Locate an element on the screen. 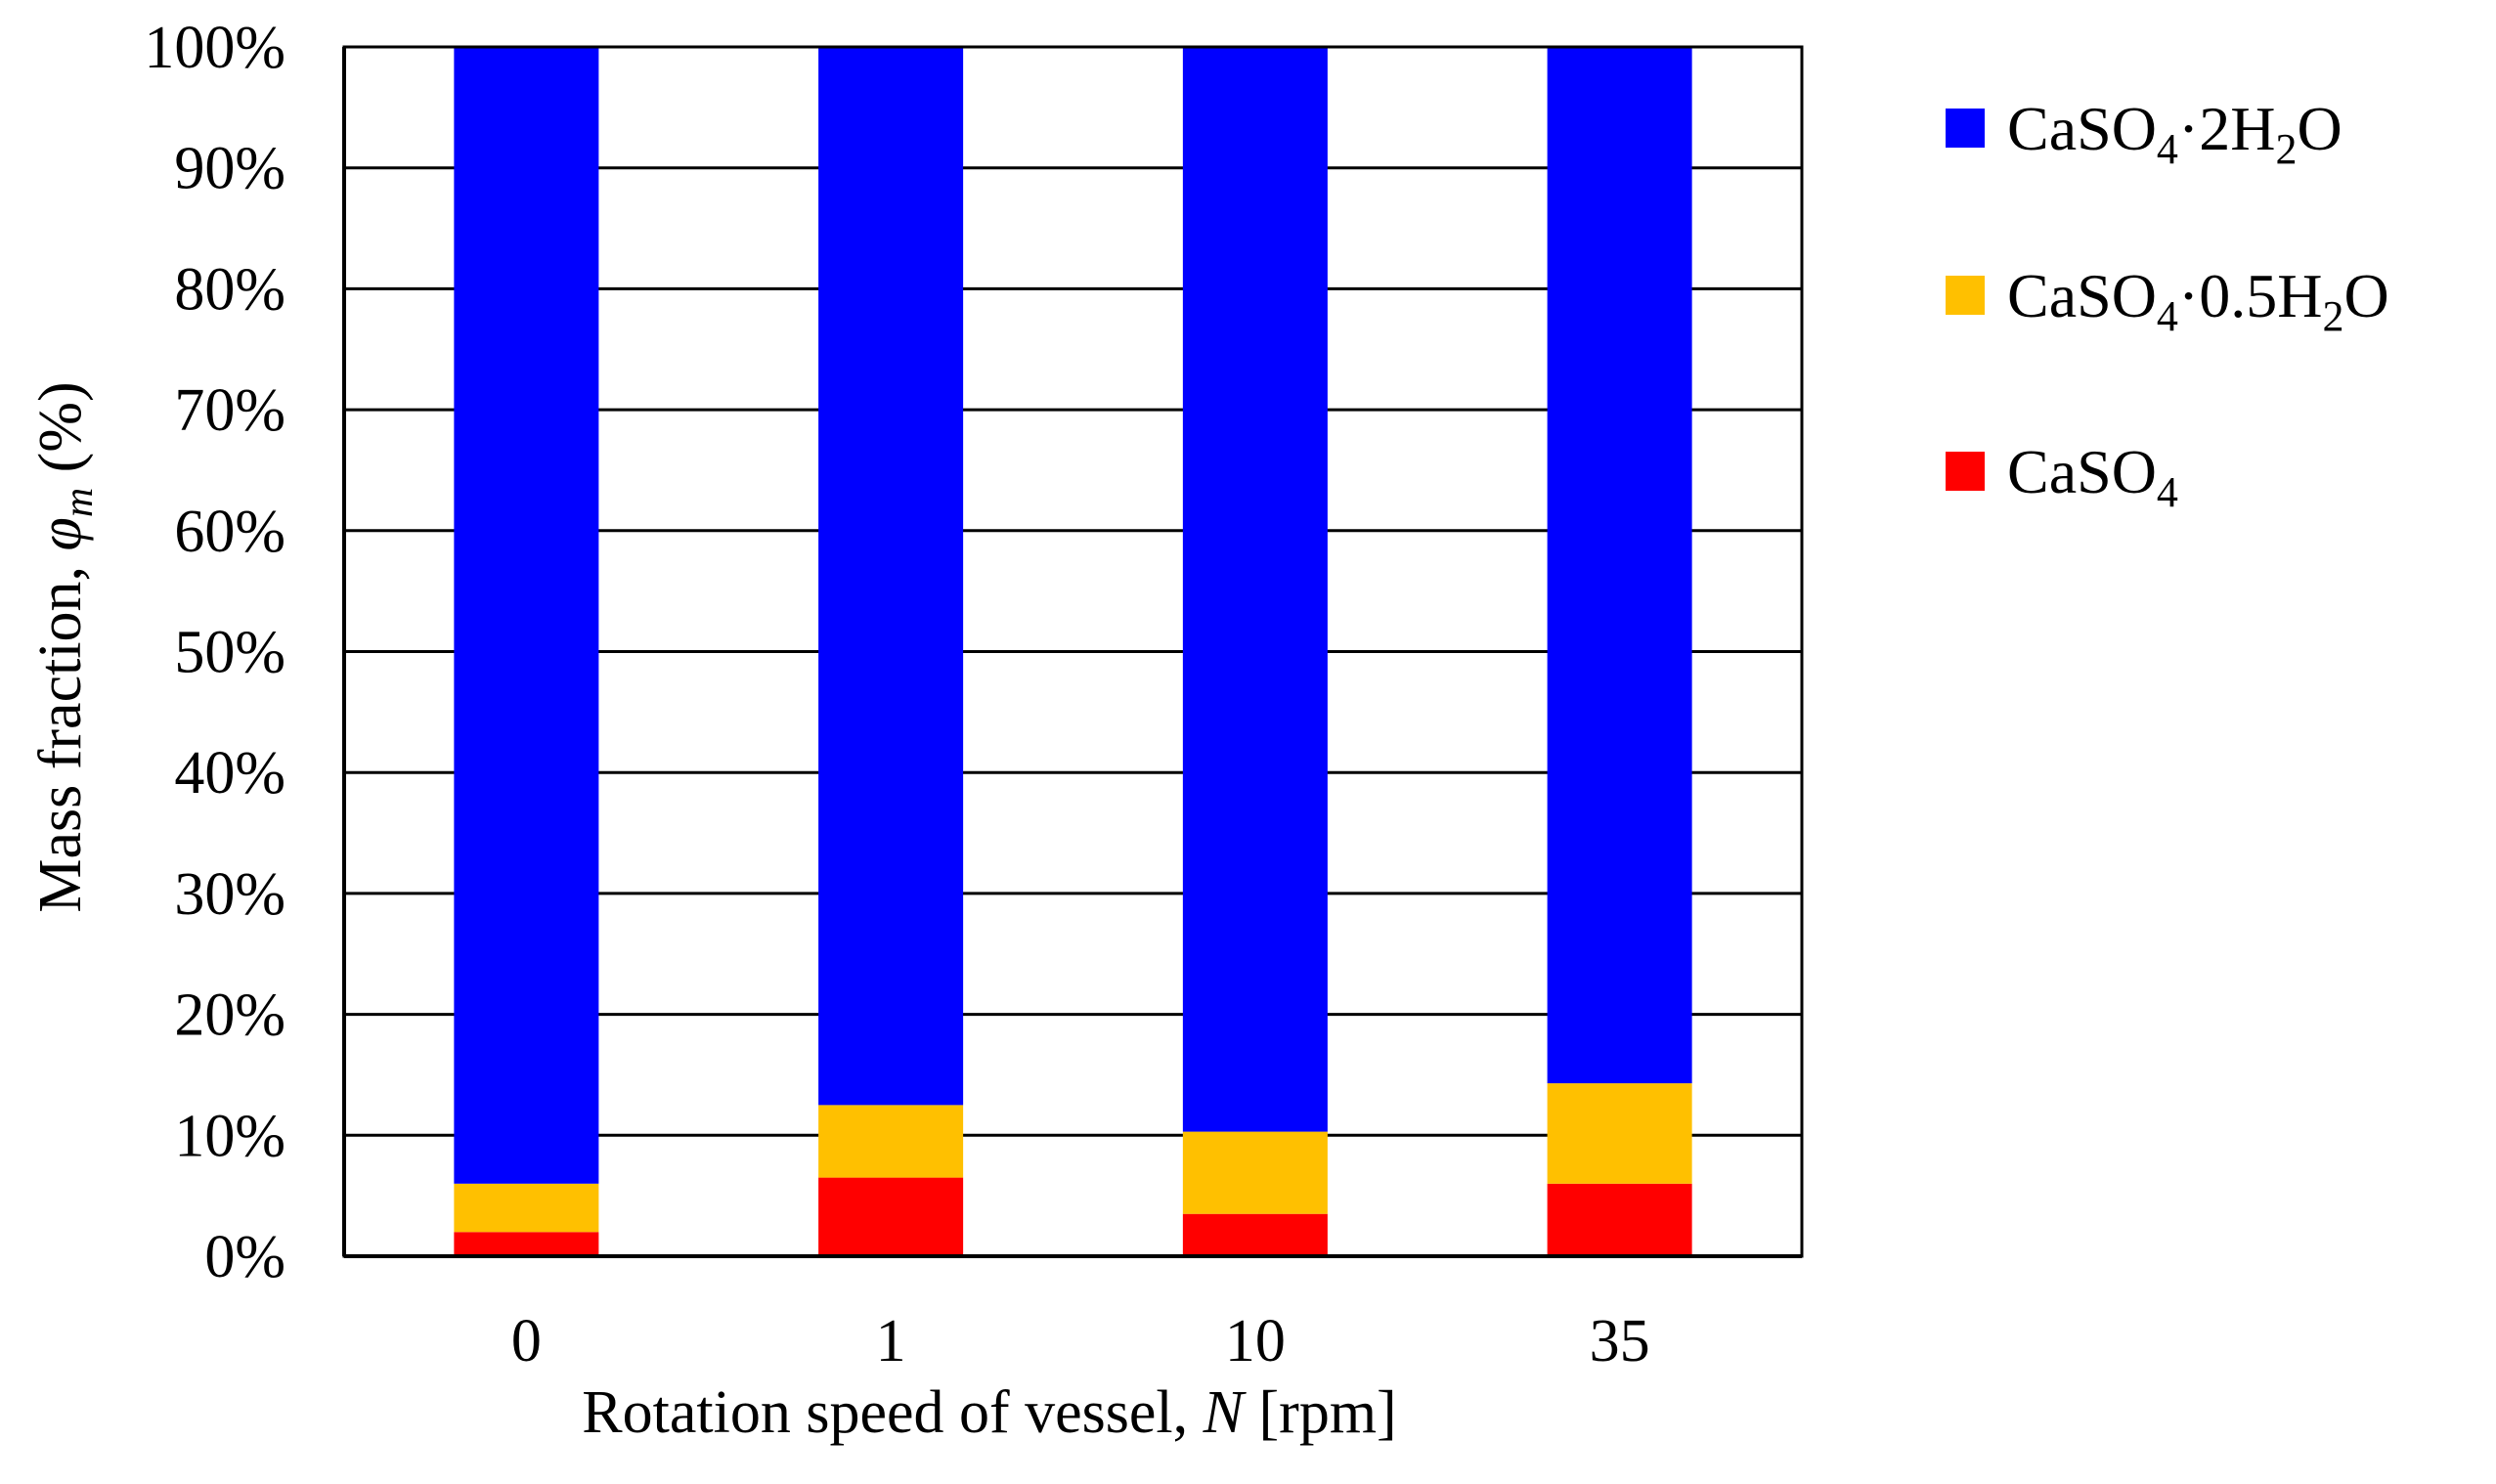  x-axis-label-variable: N is located at coordinates (1225, 1412).